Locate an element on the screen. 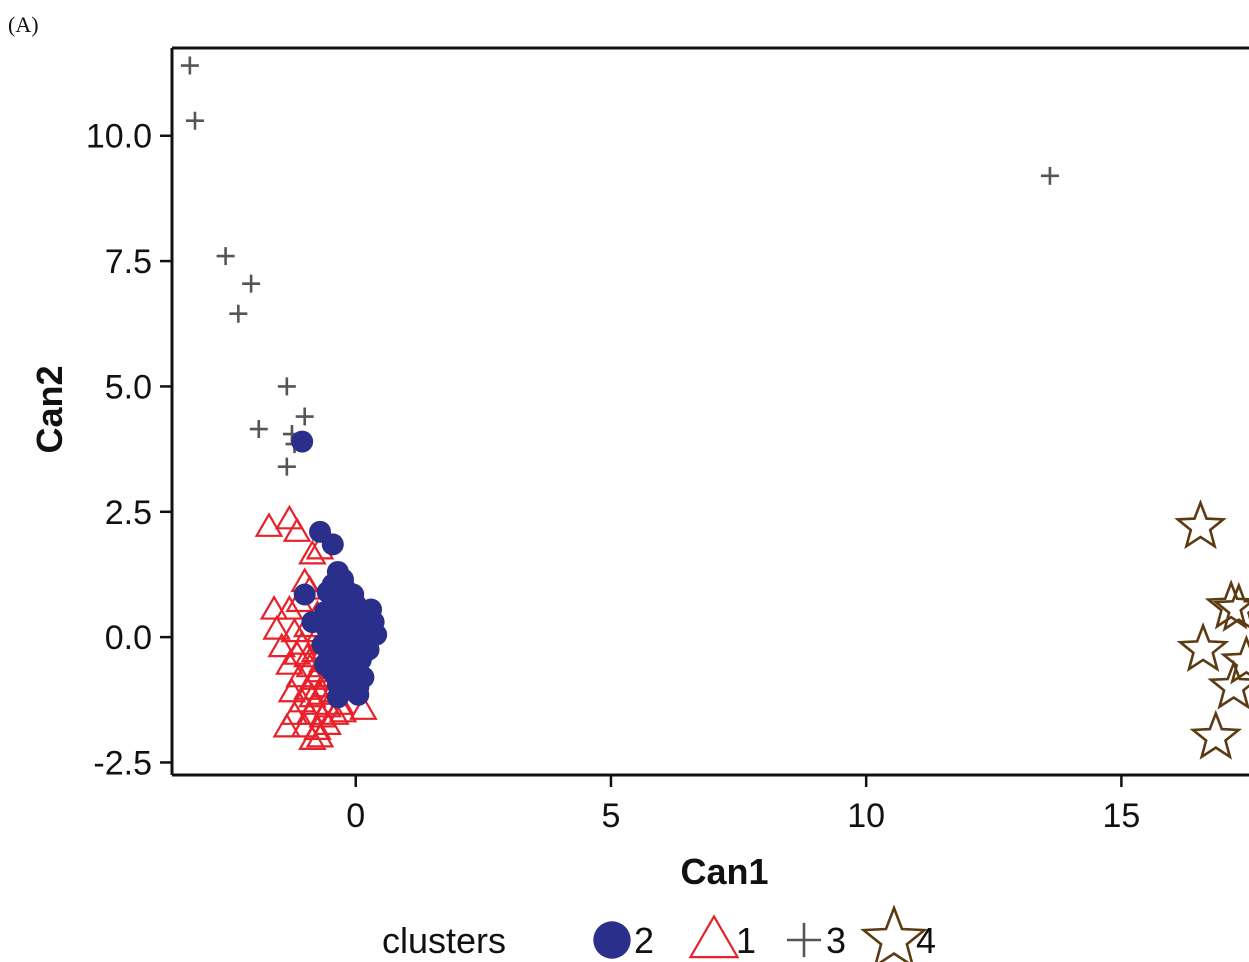 This screenshot has height=962, width=1249. legend-label: 1 is located at coordinates (746, 940).